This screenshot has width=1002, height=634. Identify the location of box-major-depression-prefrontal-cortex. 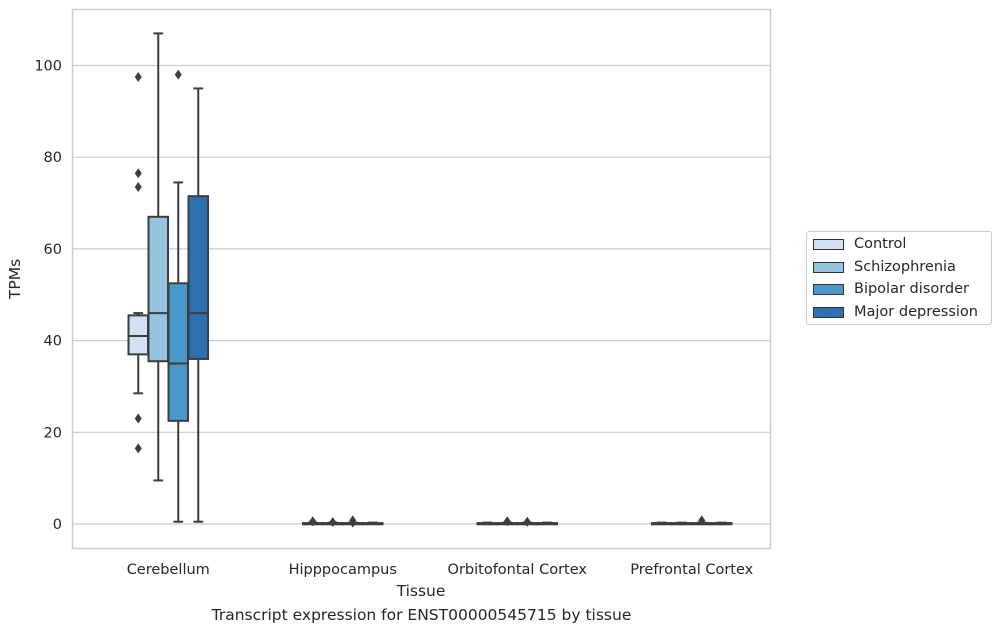
(722, 523).